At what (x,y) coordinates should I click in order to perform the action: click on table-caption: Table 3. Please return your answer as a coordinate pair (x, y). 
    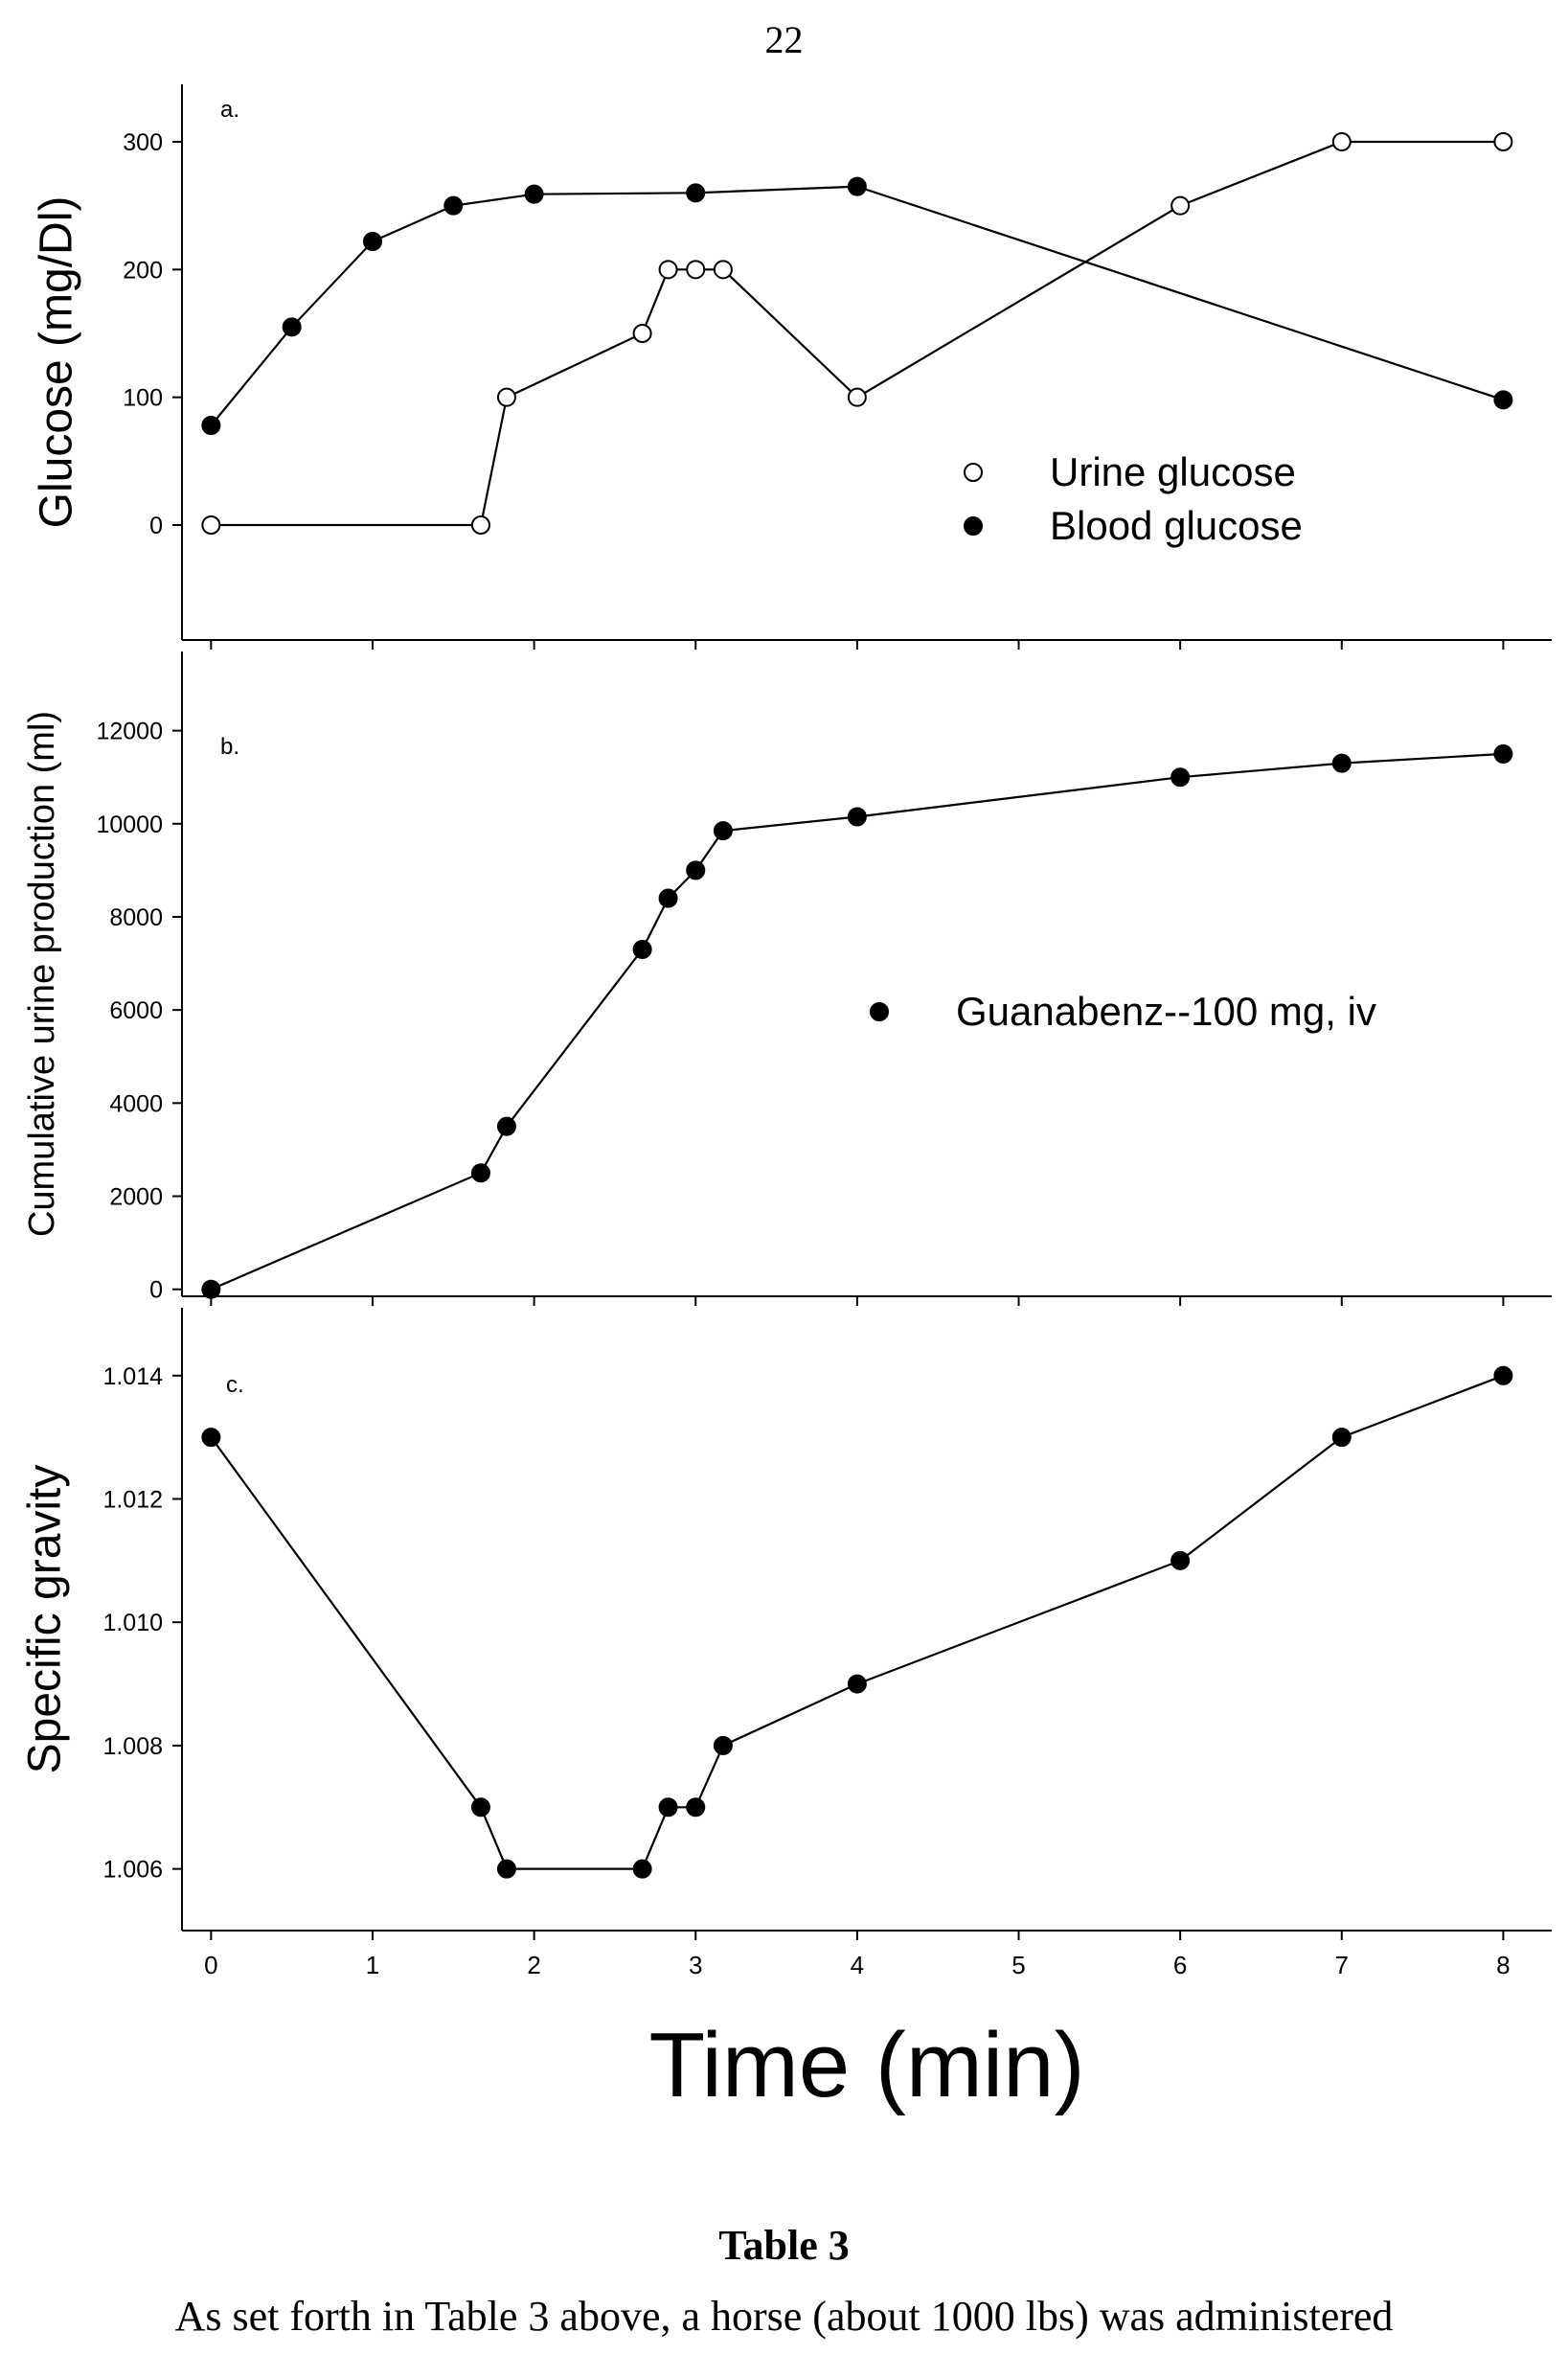
    Looking at the image, I should click on (784, 2245).